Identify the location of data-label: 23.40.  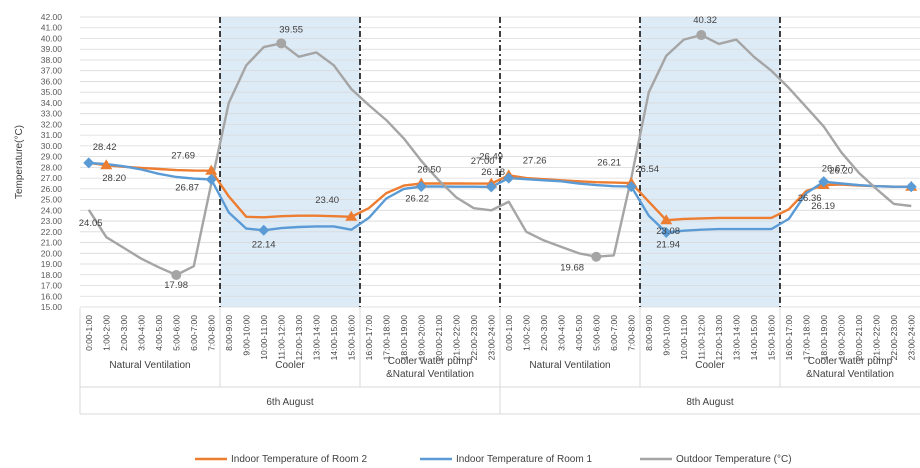
(327, 200).